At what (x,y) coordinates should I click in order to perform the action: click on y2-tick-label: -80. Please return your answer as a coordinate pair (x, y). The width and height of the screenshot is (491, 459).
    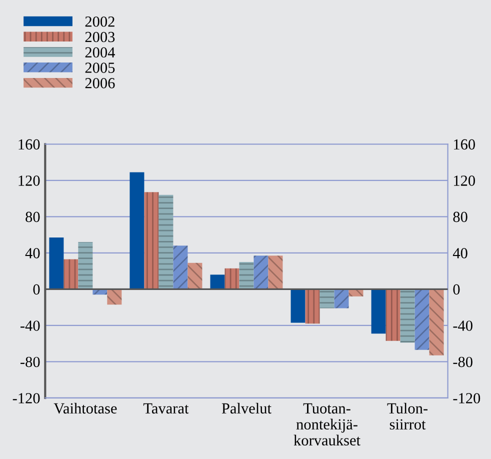
    Looking at the image, I should click on (462, 362).